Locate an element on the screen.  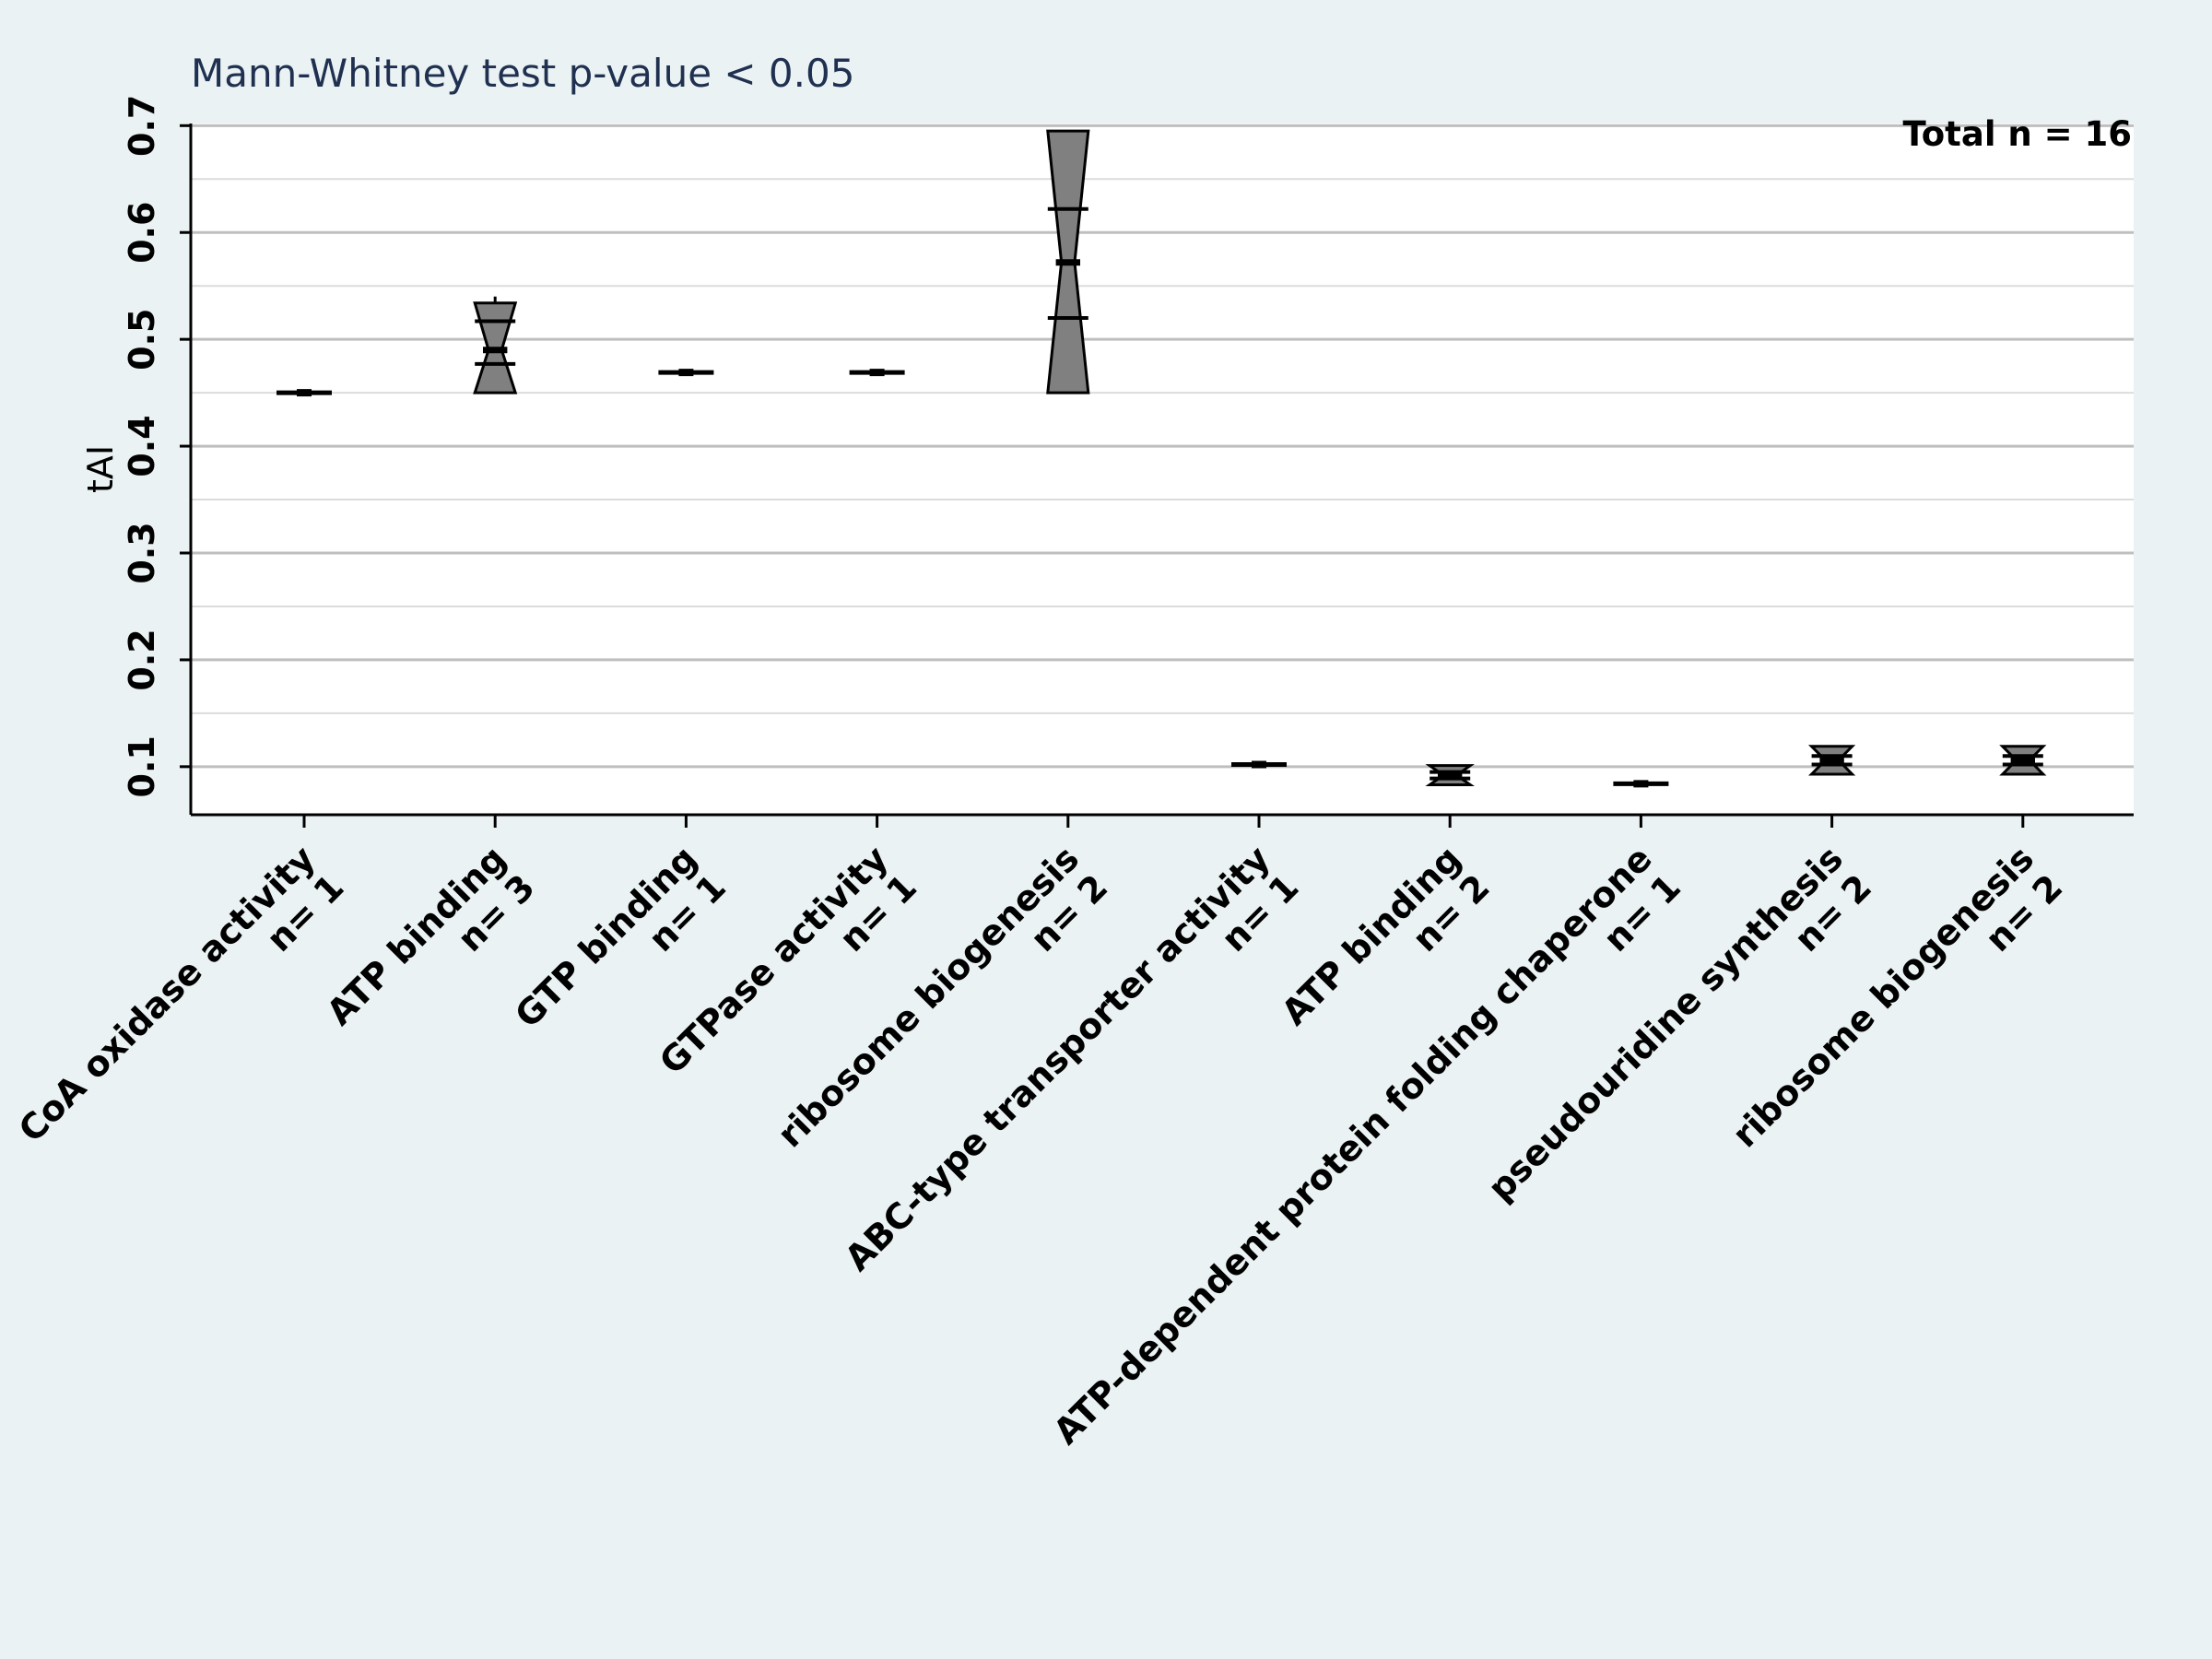
y-ticks: 0.1 0.2 0.3 0.4 0.5 0.6 0.7 is located at coordinates (156, 446).